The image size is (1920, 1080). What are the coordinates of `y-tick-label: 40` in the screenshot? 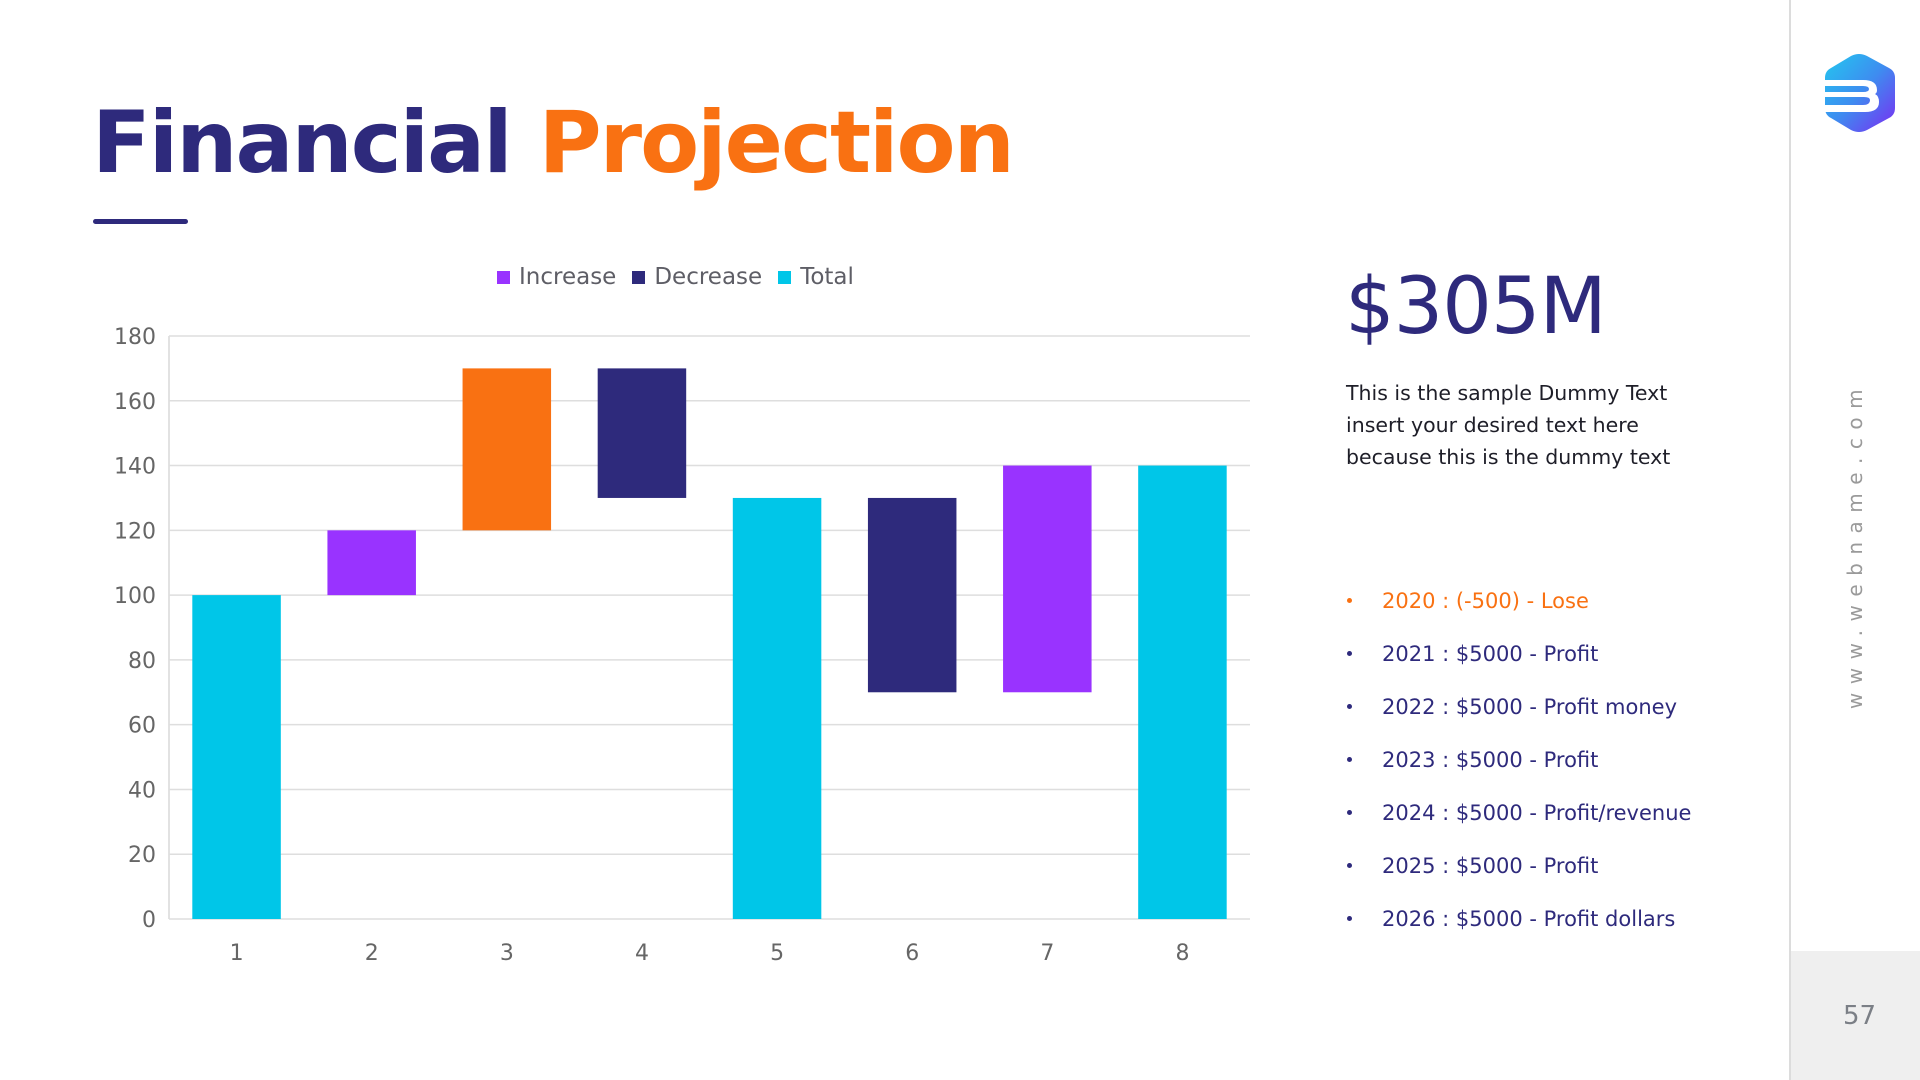 It's located at (142, 790).